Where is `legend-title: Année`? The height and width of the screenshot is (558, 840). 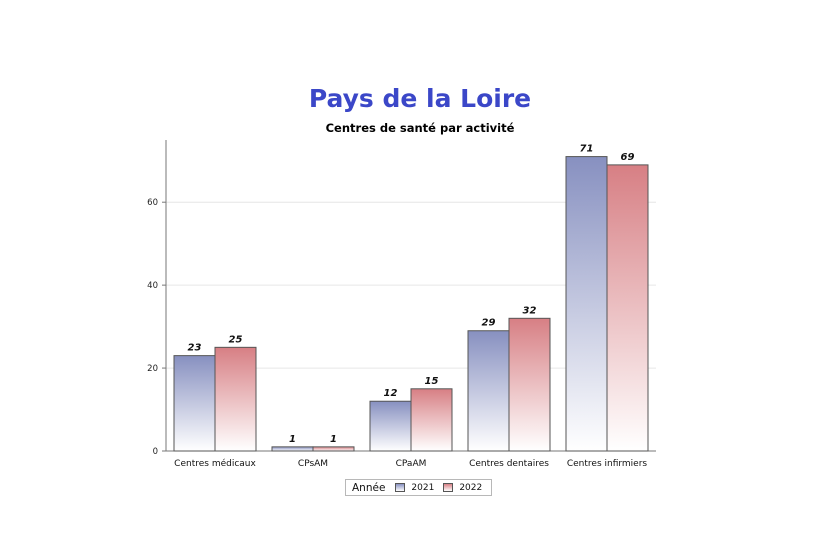 legend-title: Année is located at coordinates (369, 487).